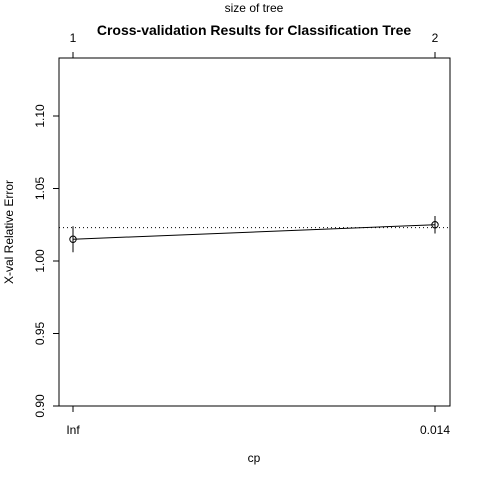  What do you see at coordinates (254, 458) in the screenshot?
I see `x-axis-label: cp` at bounding box center [254, 458].